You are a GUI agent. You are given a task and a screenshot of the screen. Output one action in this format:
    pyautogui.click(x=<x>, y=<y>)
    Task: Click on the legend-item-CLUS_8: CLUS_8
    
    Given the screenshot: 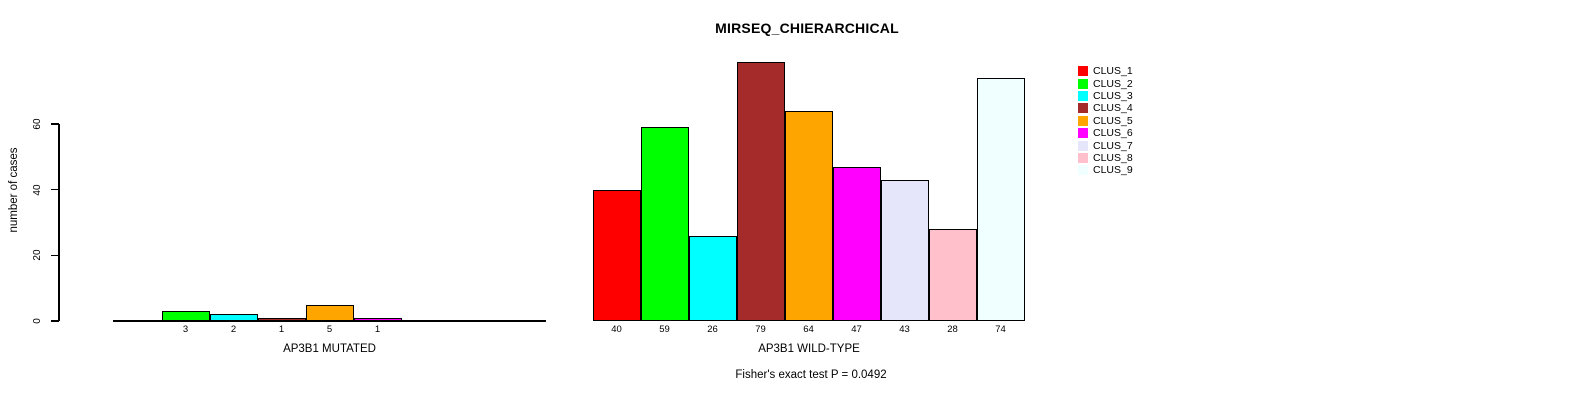 What is the action you would take?
    pyautogui.click(x=1105, y=158)
    